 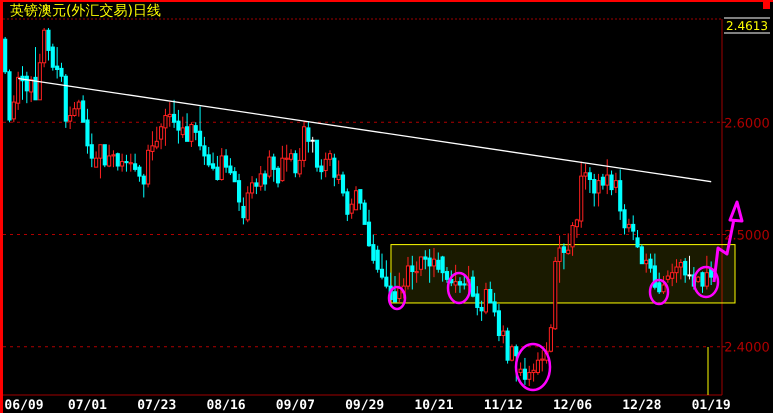 I want to click on x-tick-label: 12/06, so click(x=572, y=405).